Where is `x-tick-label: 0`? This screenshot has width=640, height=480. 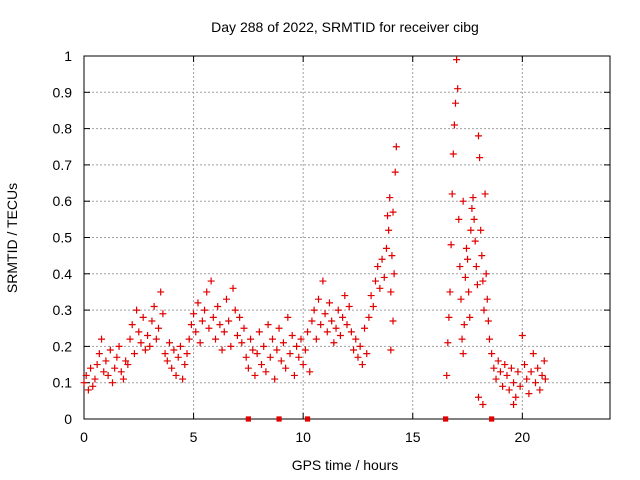 x-tick-label: 0 is located at coordinates (84, 437).